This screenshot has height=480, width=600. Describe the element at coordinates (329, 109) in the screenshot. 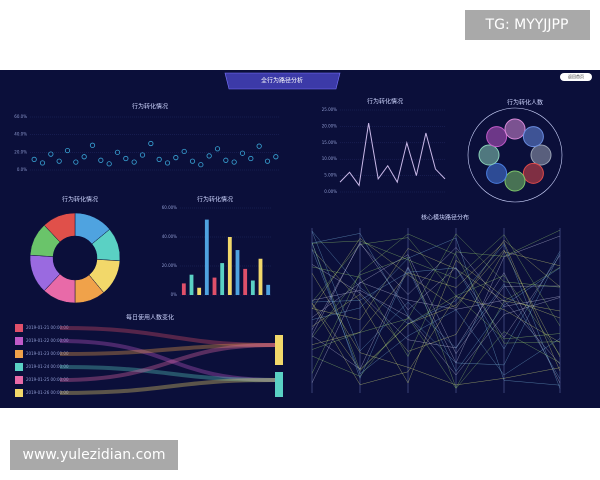

I see `y-tick-label: 25.00%` at that location.